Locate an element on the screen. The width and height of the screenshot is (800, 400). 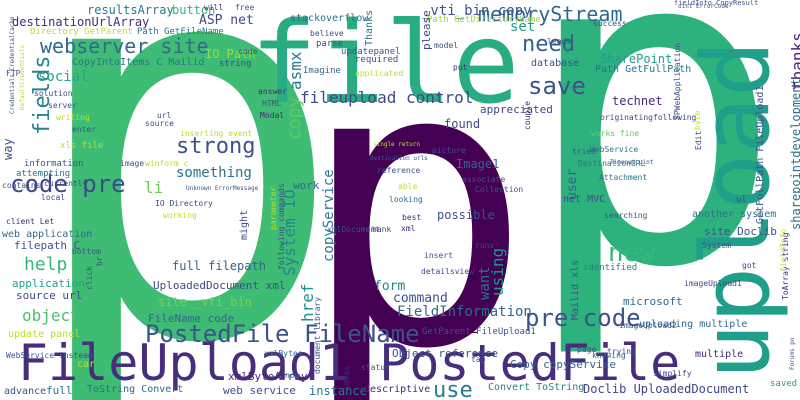
cloud-word: imageUpload2 is located at coordinates (648, 325).